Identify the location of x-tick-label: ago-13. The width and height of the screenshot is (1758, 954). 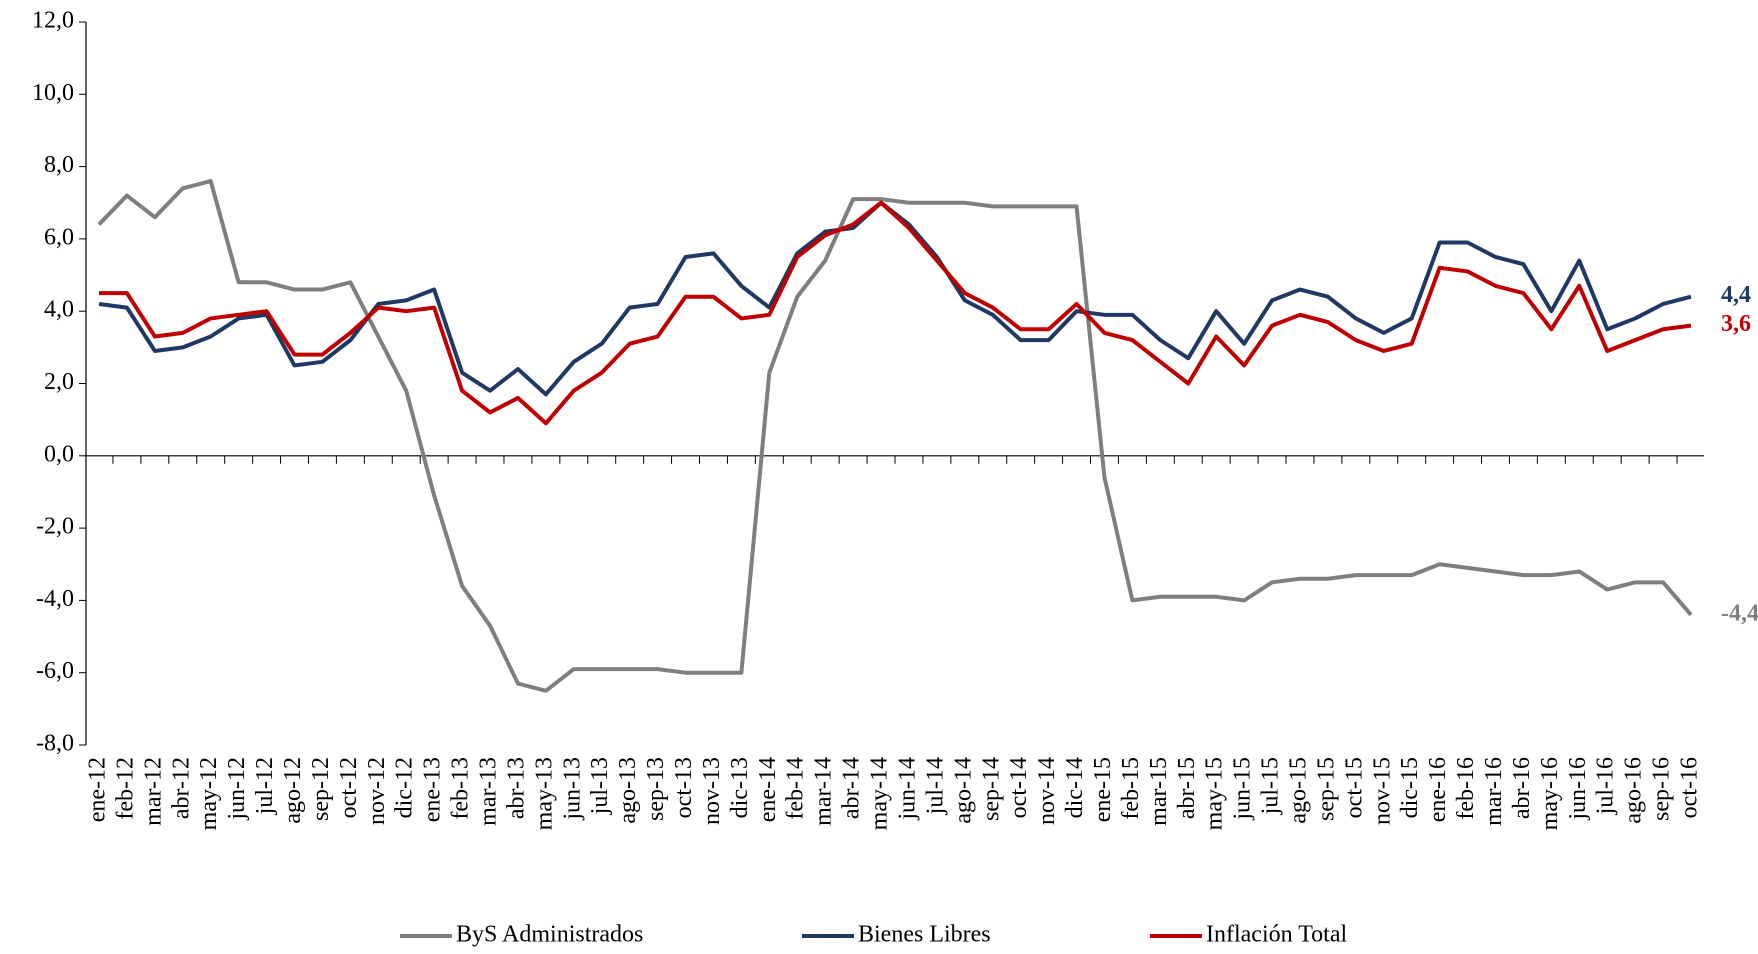
(628, 790).